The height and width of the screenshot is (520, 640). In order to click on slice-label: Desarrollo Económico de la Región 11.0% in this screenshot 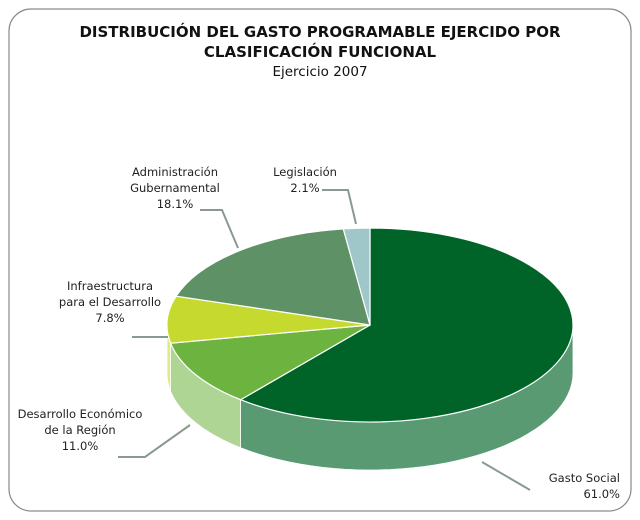, I will do `click(80, 430)`.